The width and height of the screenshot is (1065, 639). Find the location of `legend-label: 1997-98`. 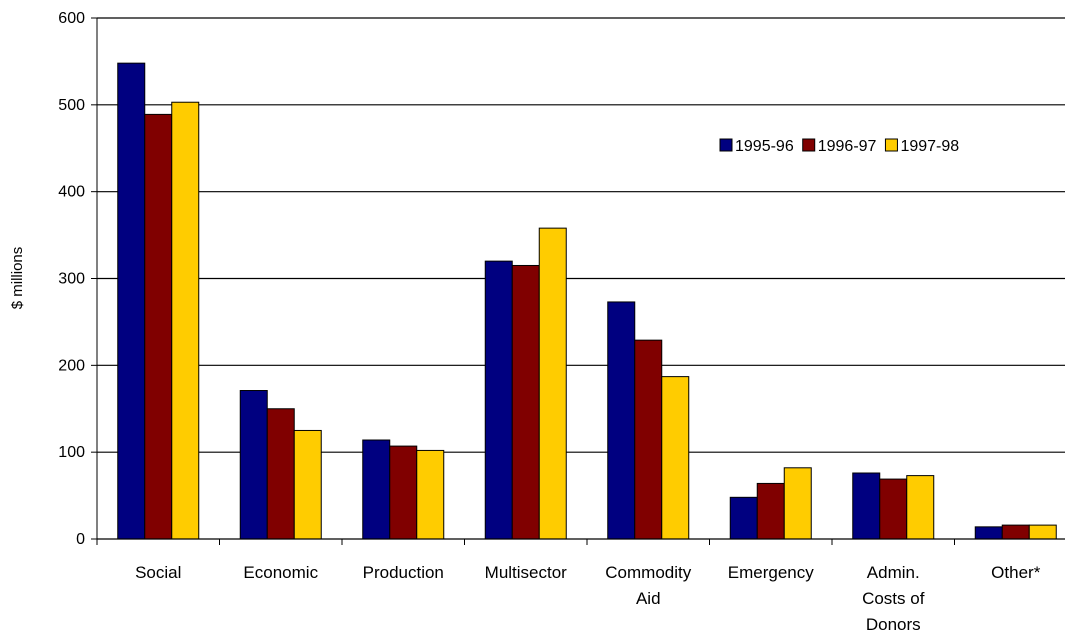

legend-label: 1997-98 is located at coordinates (929, 146).